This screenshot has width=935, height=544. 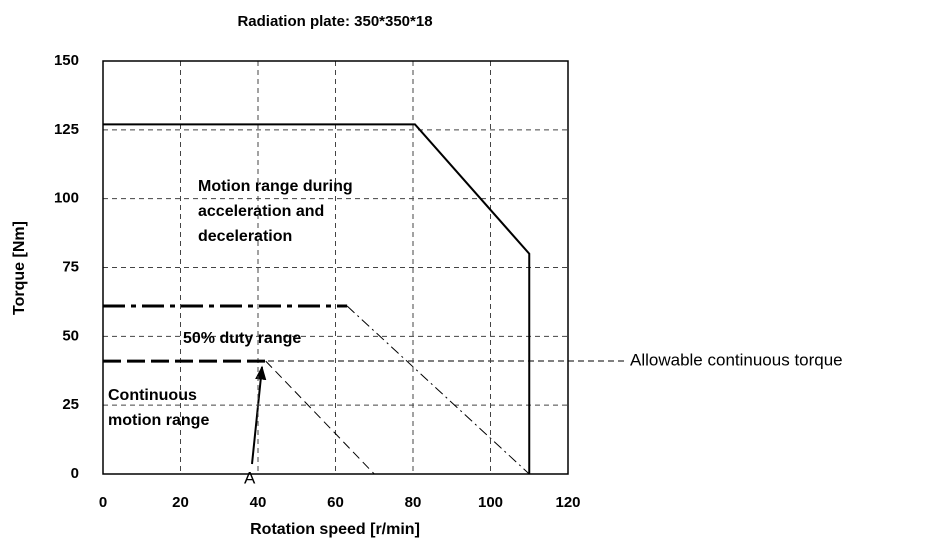 What do you see at coordinates (250, 477) in the screenshot?
I see `annotation: A` at bounding box center [250, 477].